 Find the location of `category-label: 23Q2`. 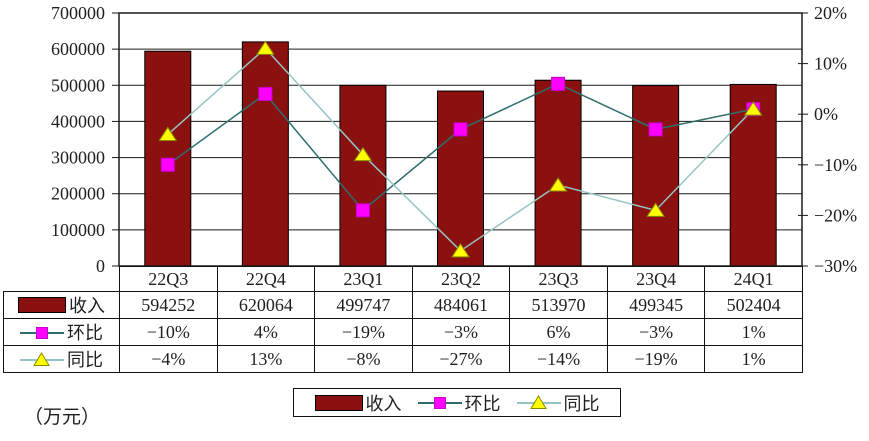

category-label: 23Q2 is located at coordinates (461, 279).